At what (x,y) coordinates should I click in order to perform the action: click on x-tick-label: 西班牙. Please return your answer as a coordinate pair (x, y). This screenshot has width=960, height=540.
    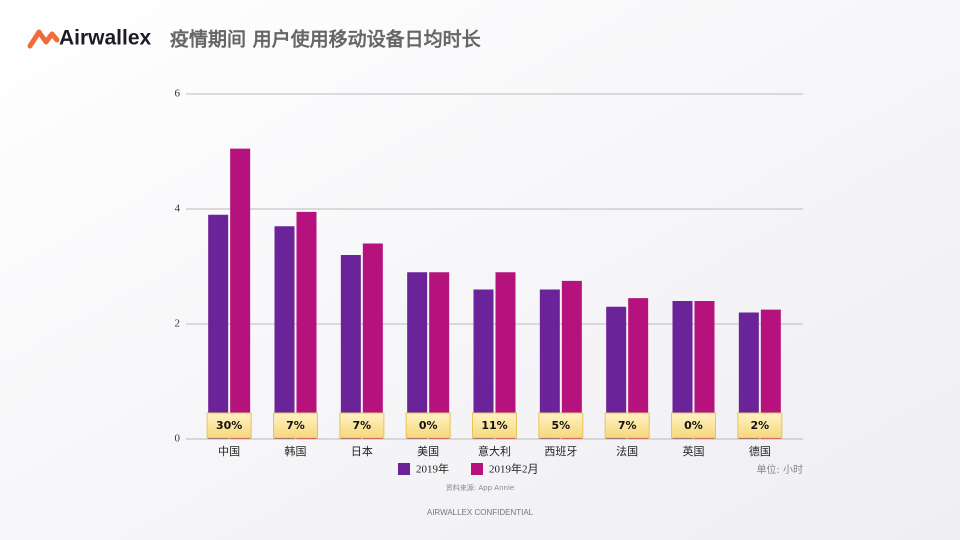
    Looking at the image, I should click on (560, 451).